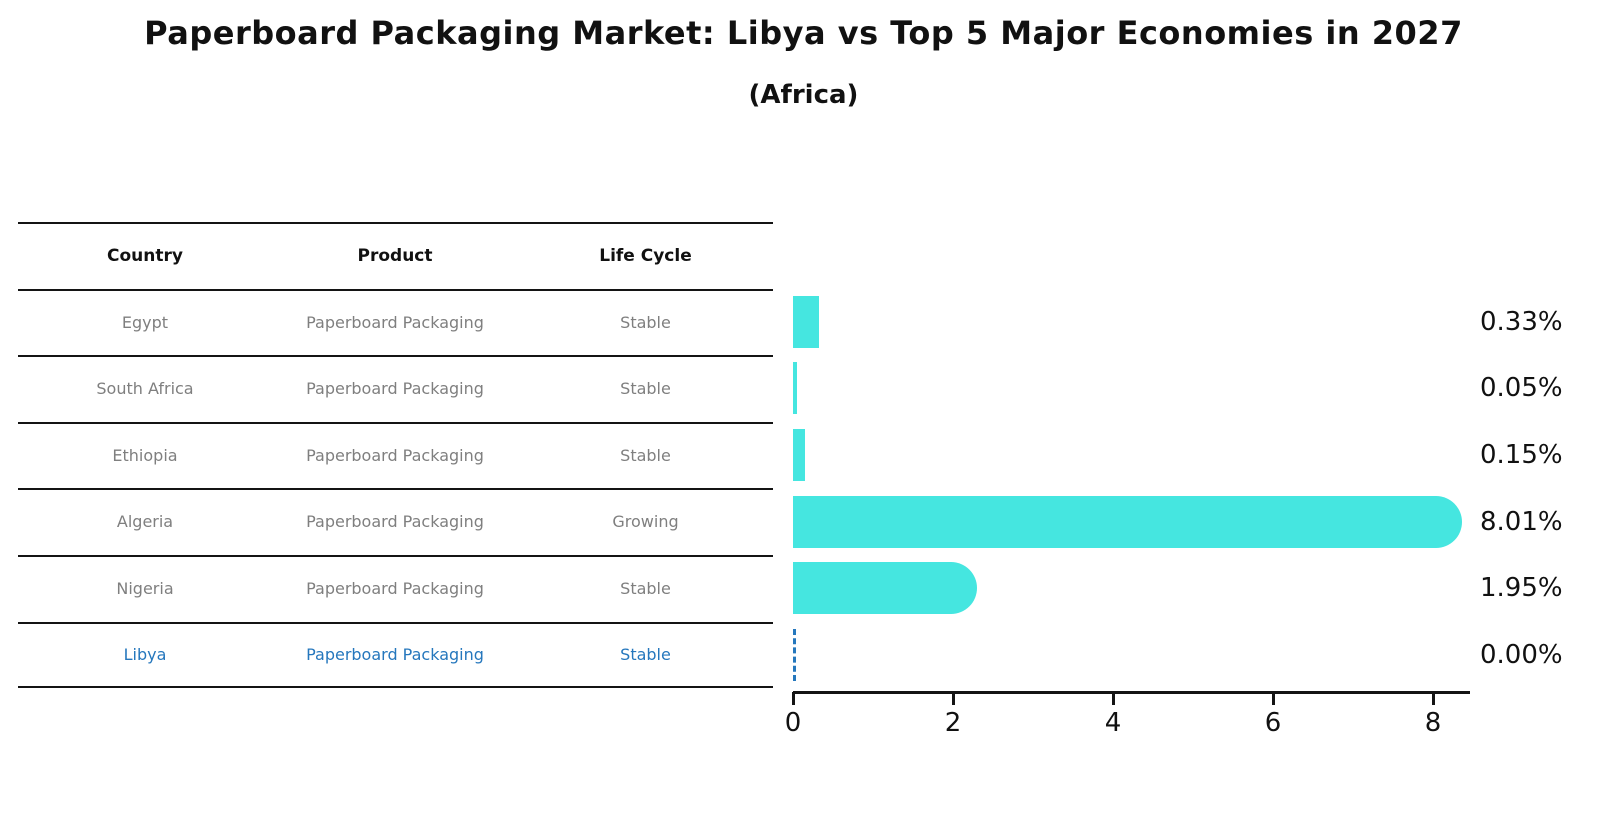  Describe the element at coordinates (1521, 388) in the screenshot. I see `value-label-south-africa: 0.05%` at that location.